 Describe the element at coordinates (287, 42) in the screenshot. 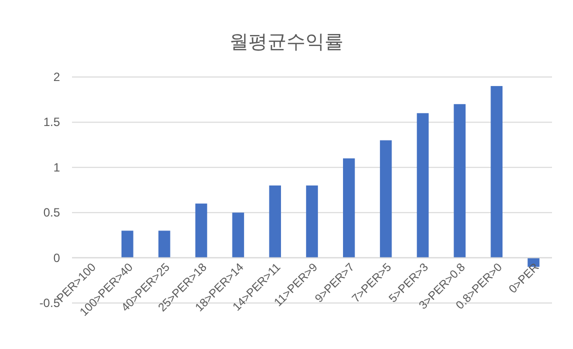

I see `chart-title: 월평균수익률` at that location.